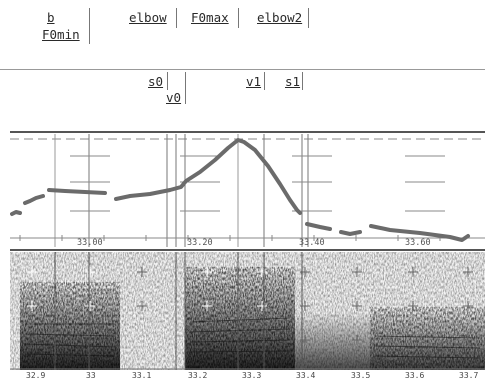 This screenshot has width=485, height=382. Describe the element at coordinates (469, 375) in the screenshot. I see `time-axis-label: 33.7` at that location.